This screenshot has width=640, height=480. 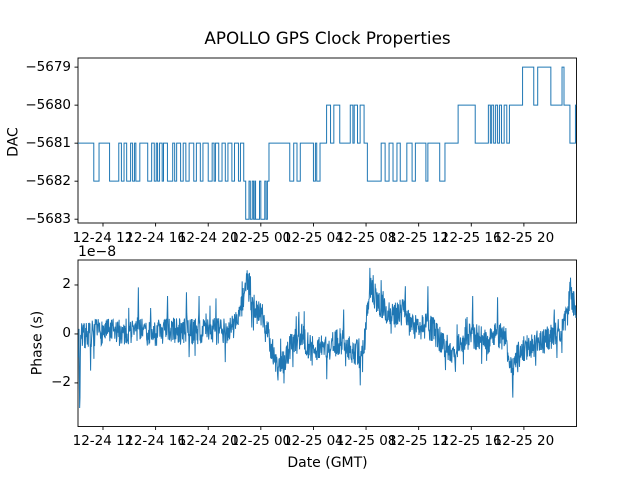 What do you see at coordinates (48, 104) in the screenshot?
I see `y-tick-label: −5680` at bounding box center [48, 104].